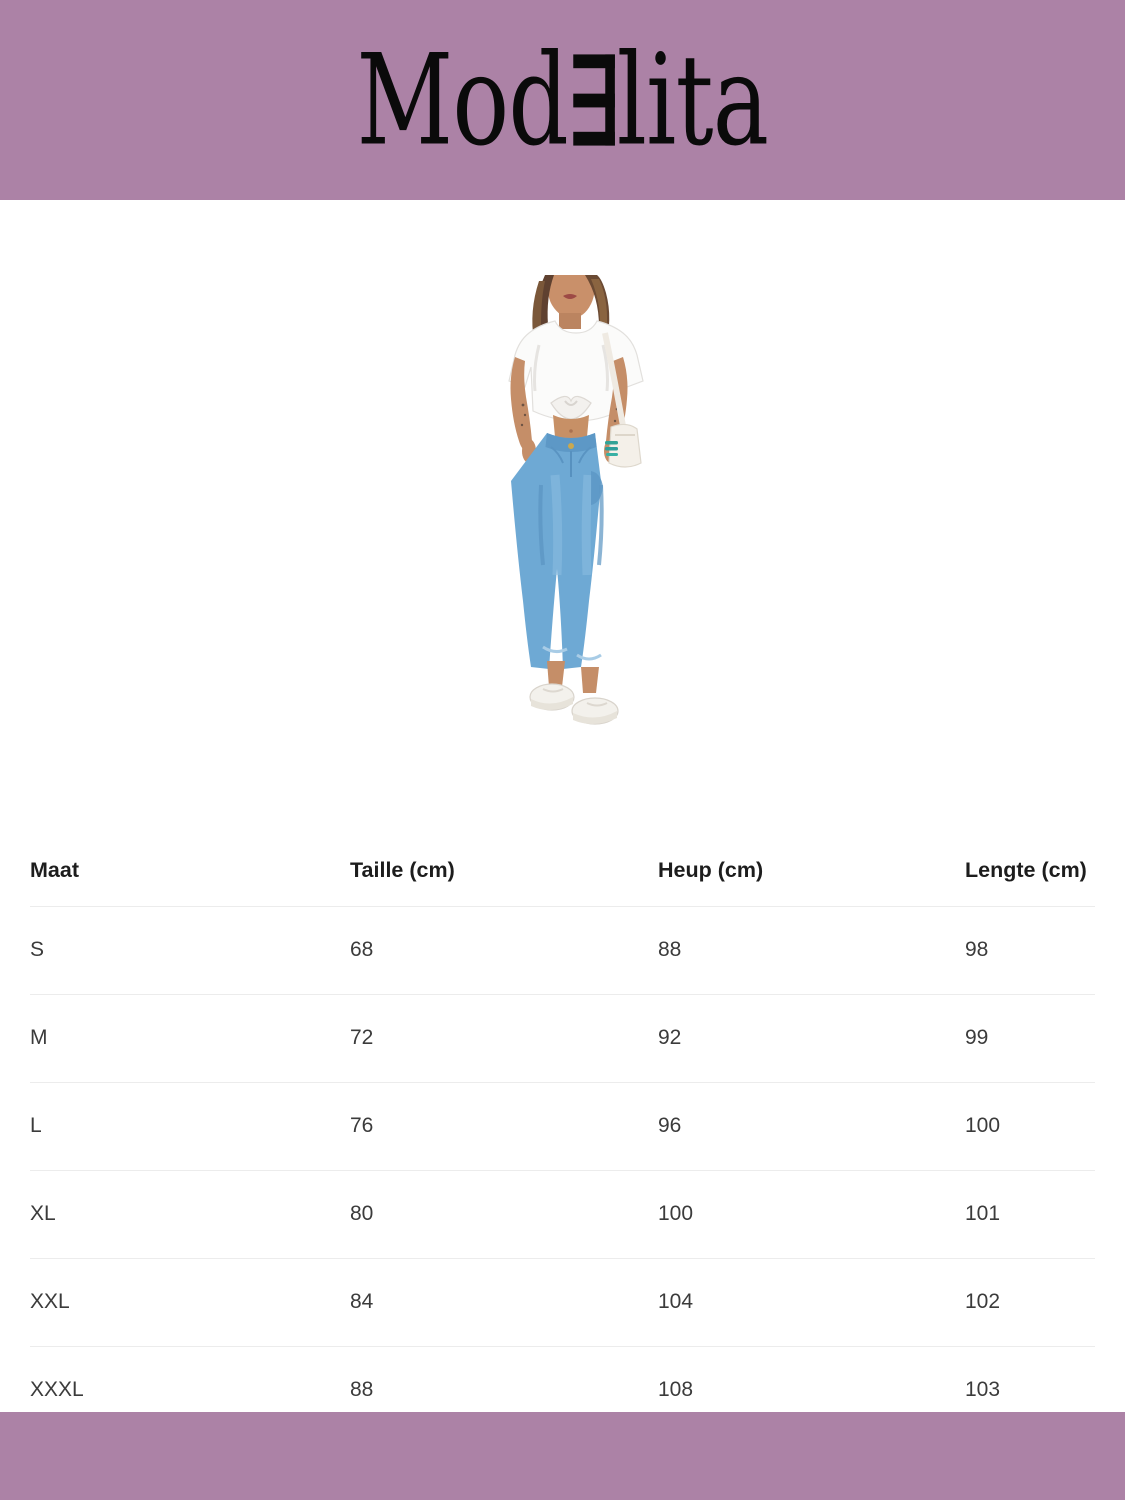 The width and height of the screenshot is (1125, 1500). What do you see at coordinates (362, 1125) in the screenshot?
I see `cell-taille: 76` at bounding box center [362, 1125].